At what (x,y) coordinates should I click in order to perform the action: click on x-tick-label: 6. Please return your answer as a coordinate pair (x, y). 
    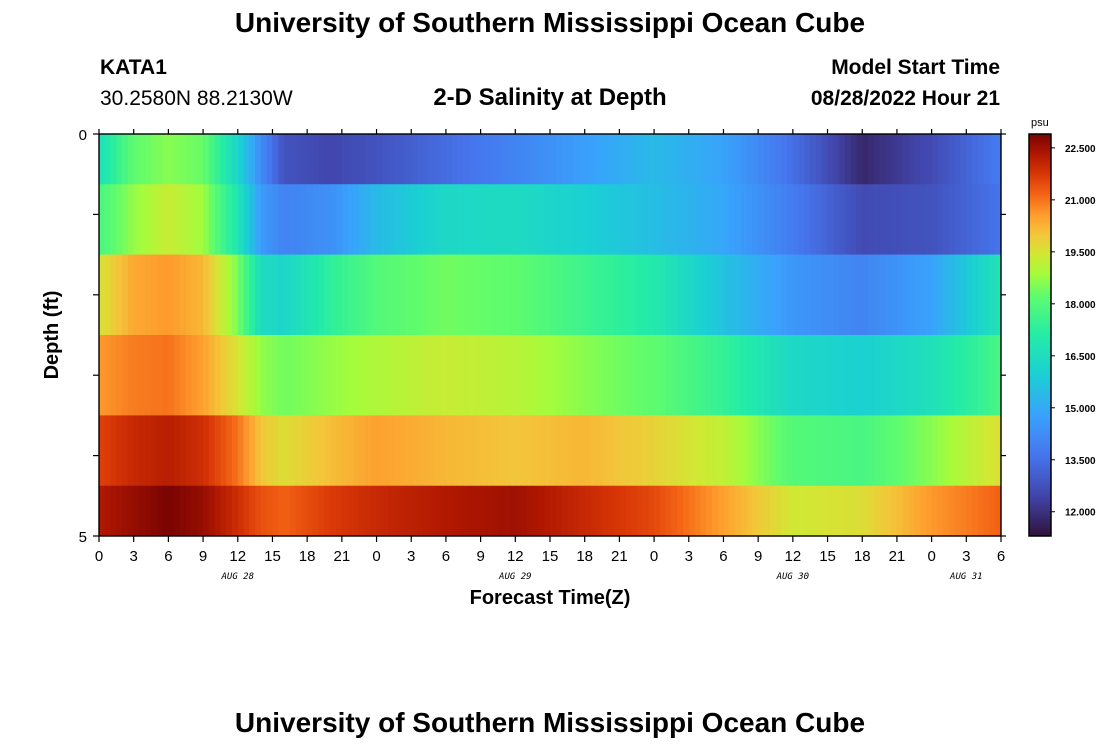
    Looking at the image, I should click on (723, 556).